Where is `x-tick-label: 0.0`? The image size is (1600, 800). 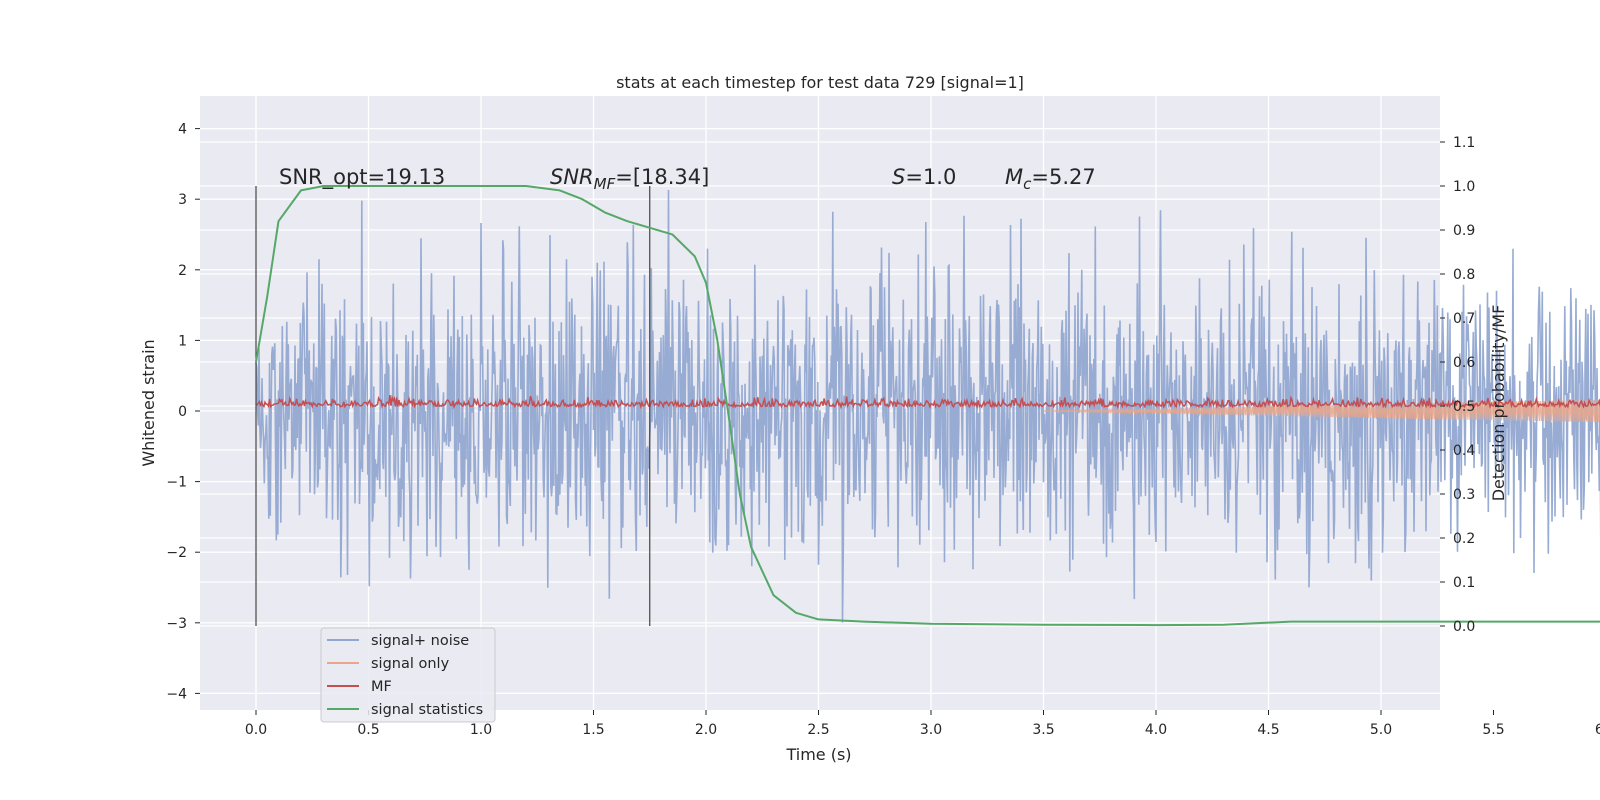
x-tick-label: 0.0 is located at coordinates (256, 730).